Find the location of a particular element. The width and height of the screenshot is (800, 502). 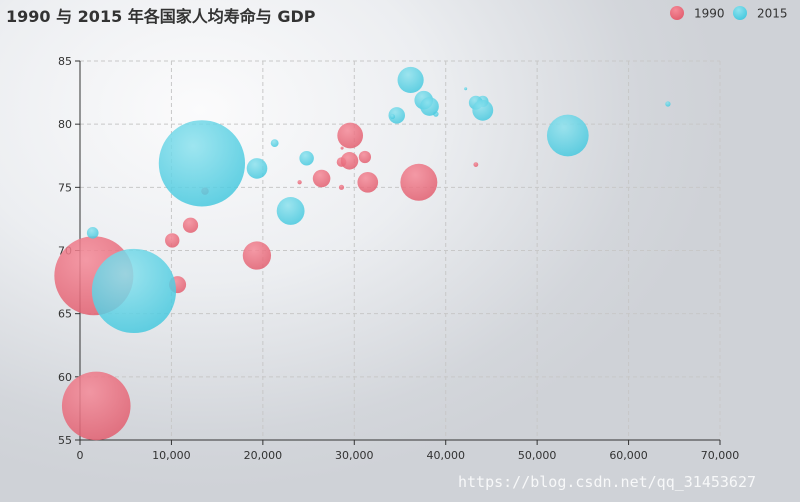

legend-marker-1990 is located at coordinates (677, 13).